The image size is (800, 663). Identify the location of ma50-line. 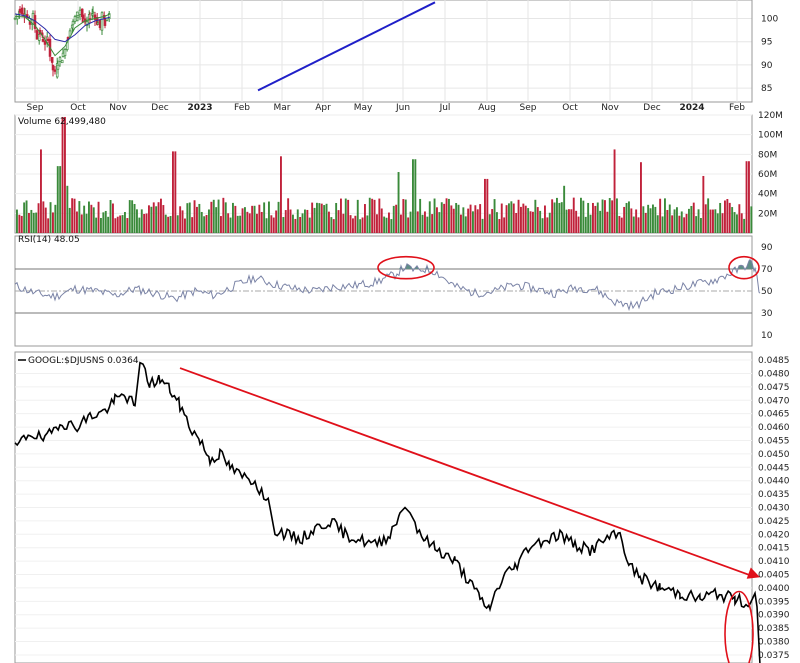
(62, 28).